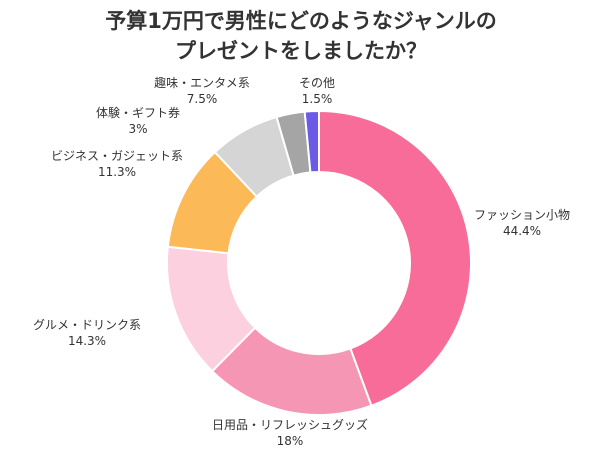 This screenshot has height=451, width=602. I want to click on chart-title-line-2: プレゼントをしましたか？, so click(301, 51).